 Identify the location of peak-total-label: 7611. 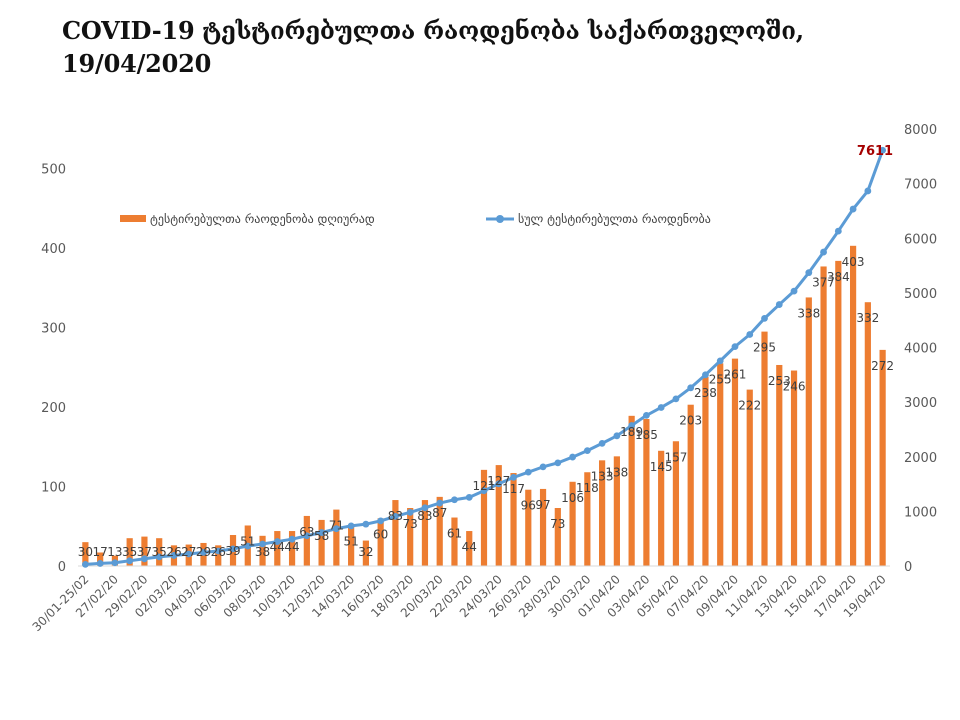
(875, 151).